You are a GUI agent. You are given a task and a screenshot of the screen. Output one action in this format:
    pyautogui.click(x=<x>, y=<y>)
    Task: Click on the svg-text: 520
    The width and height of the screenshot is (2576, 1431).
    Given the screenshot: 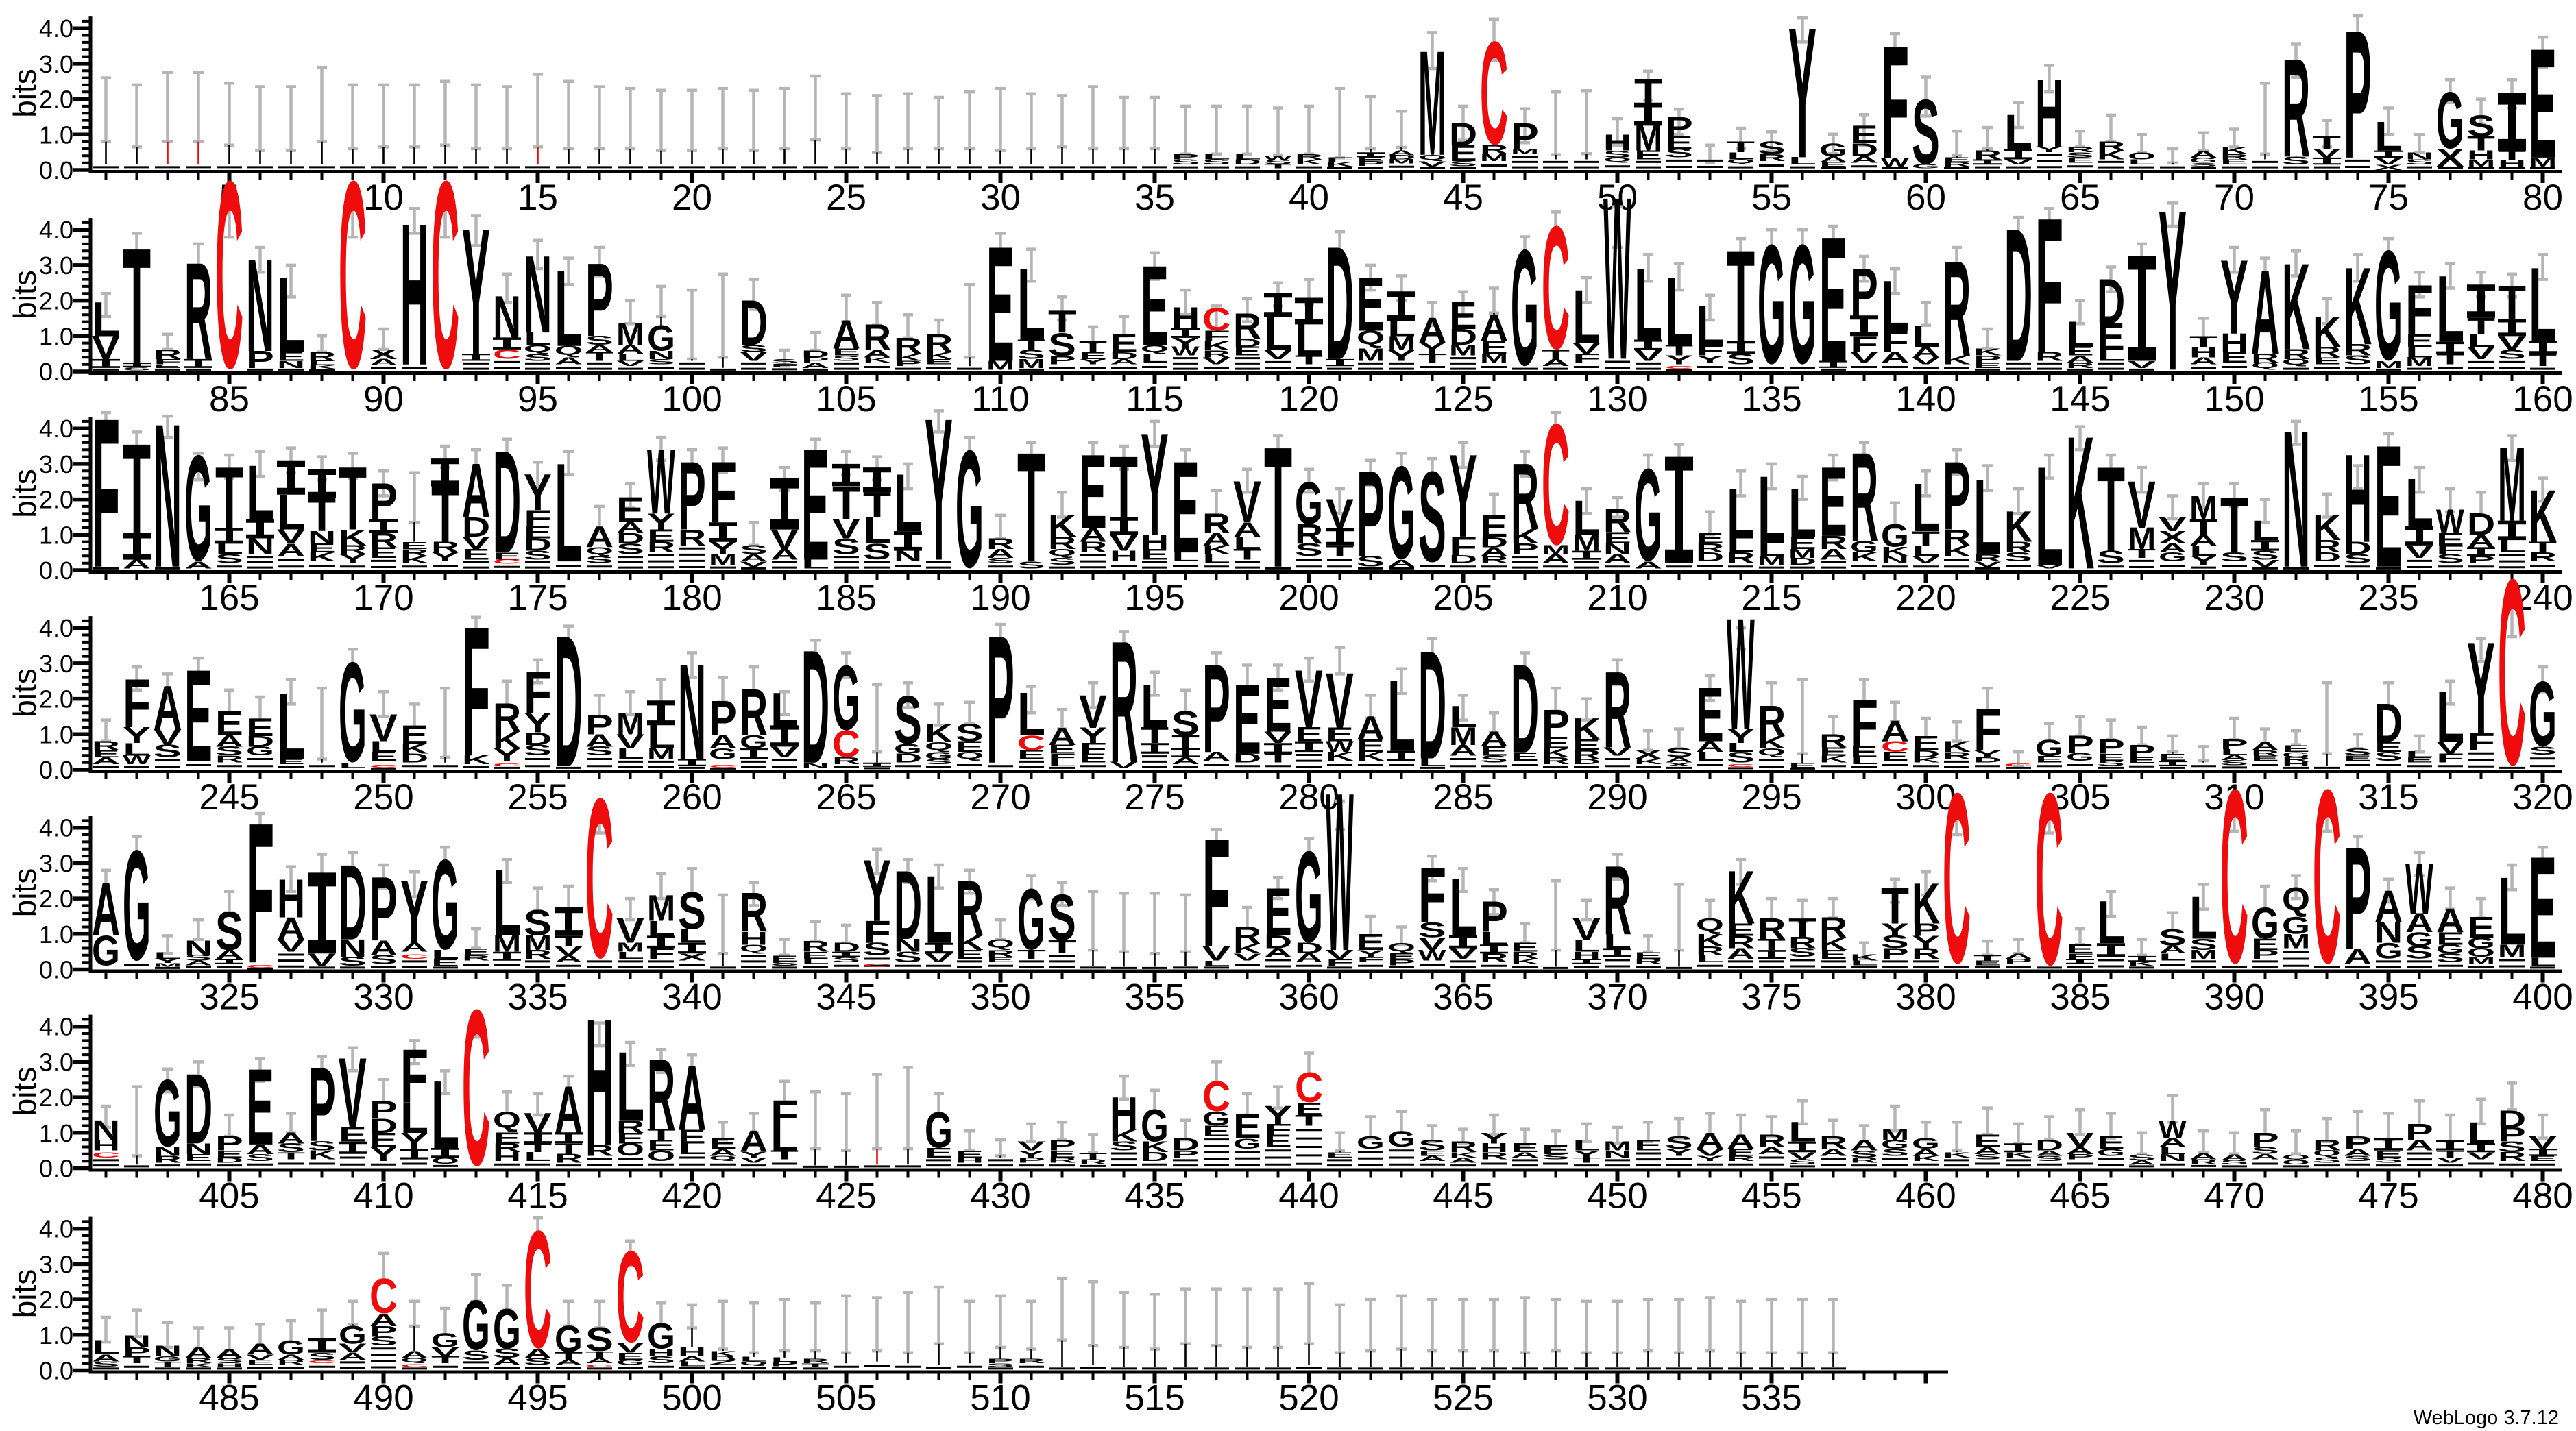 What is the action you would take?
    pyautogui.click(x=1308, y=1398)
    